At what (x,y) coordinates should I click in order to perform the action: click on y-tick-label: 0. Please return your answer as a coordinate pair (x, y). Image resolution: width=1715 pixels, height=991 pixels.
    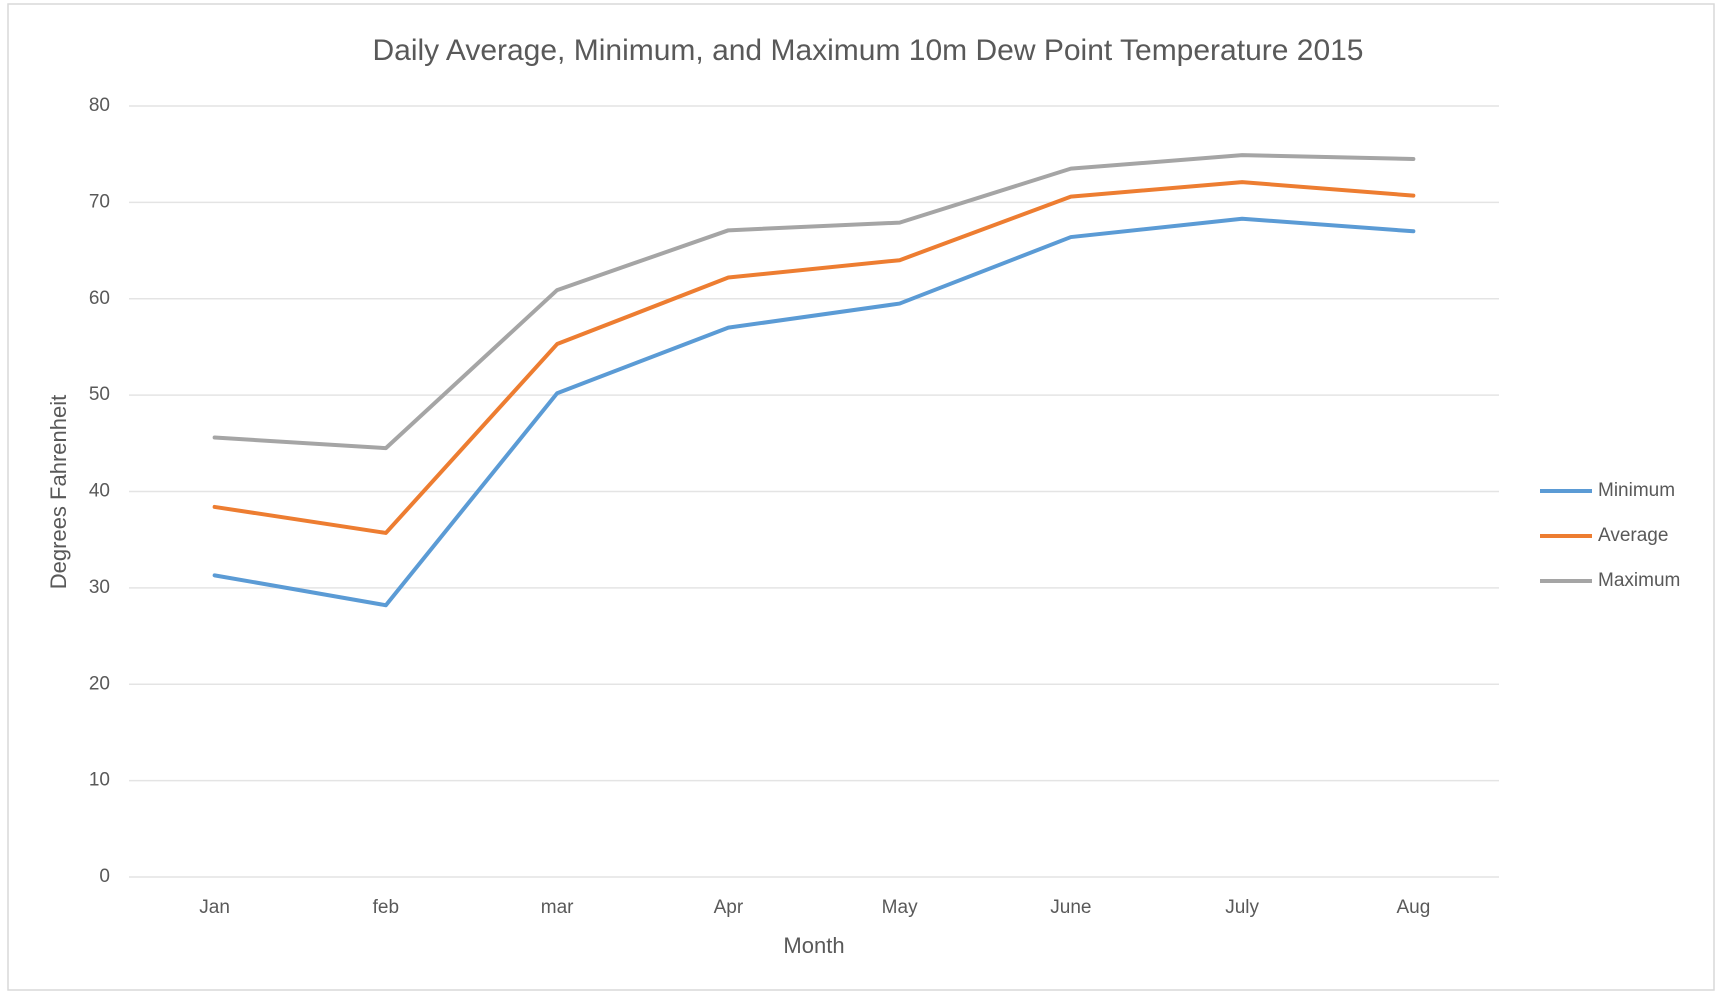
    Looking at the image, I should click on (104, 876).